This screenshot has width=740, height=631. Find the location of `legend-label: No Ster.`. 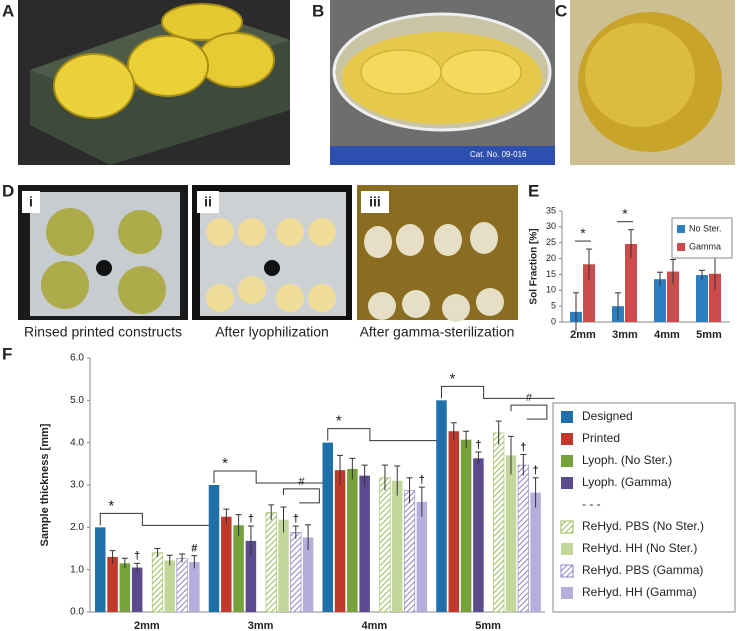

legend-label: No Ster. is located at coordinates (705, 228).